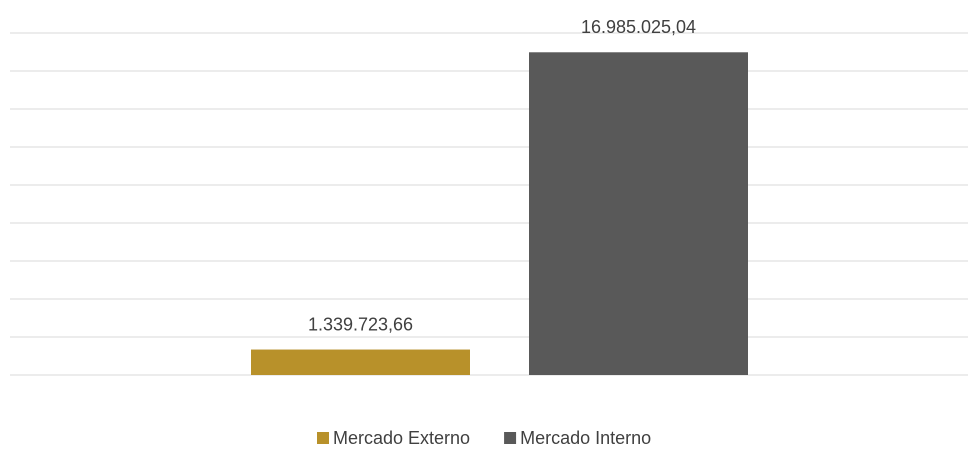  I want to click on legend-label: Mercado Externo, so click(401, 438).